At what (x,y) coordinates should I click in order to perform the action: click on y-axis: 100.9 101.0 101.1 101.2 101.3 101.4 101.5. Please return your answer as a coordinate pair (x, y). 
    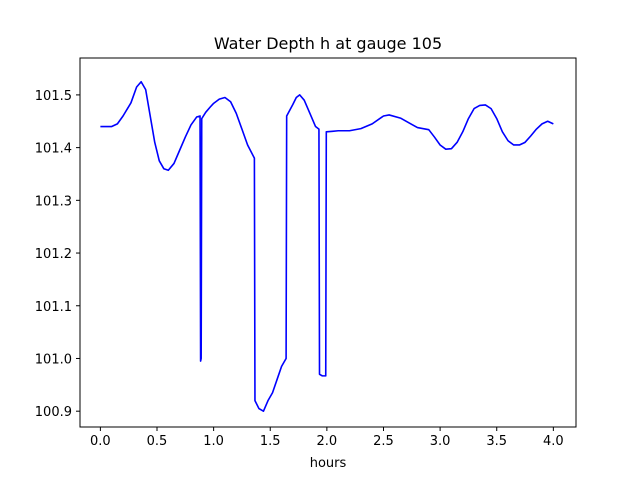
    Looking at the image, I should click on (57, 254).